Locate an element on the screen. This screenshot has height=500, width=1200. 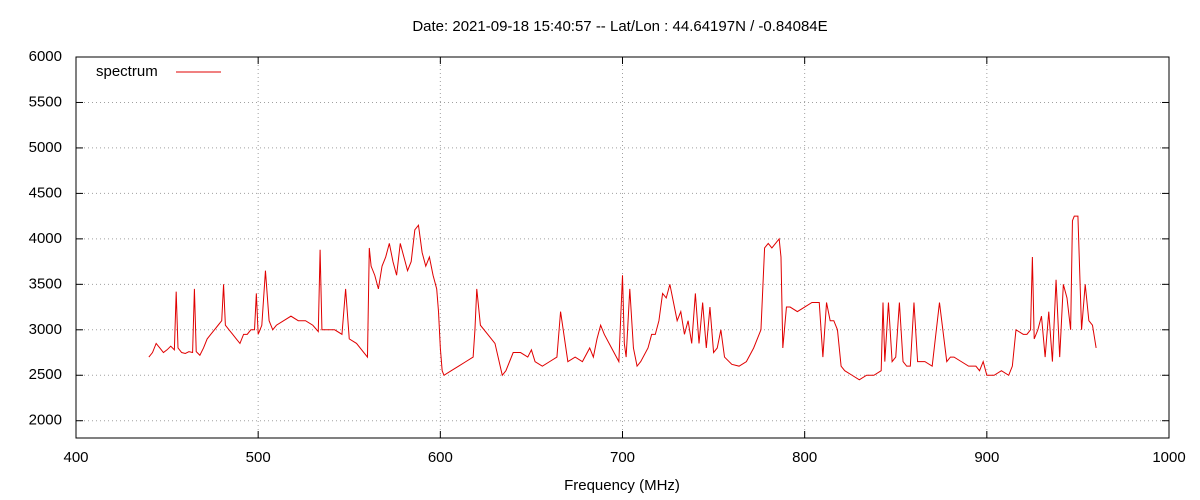
x-tick-label: 800 is located at coordinates (804, 457).